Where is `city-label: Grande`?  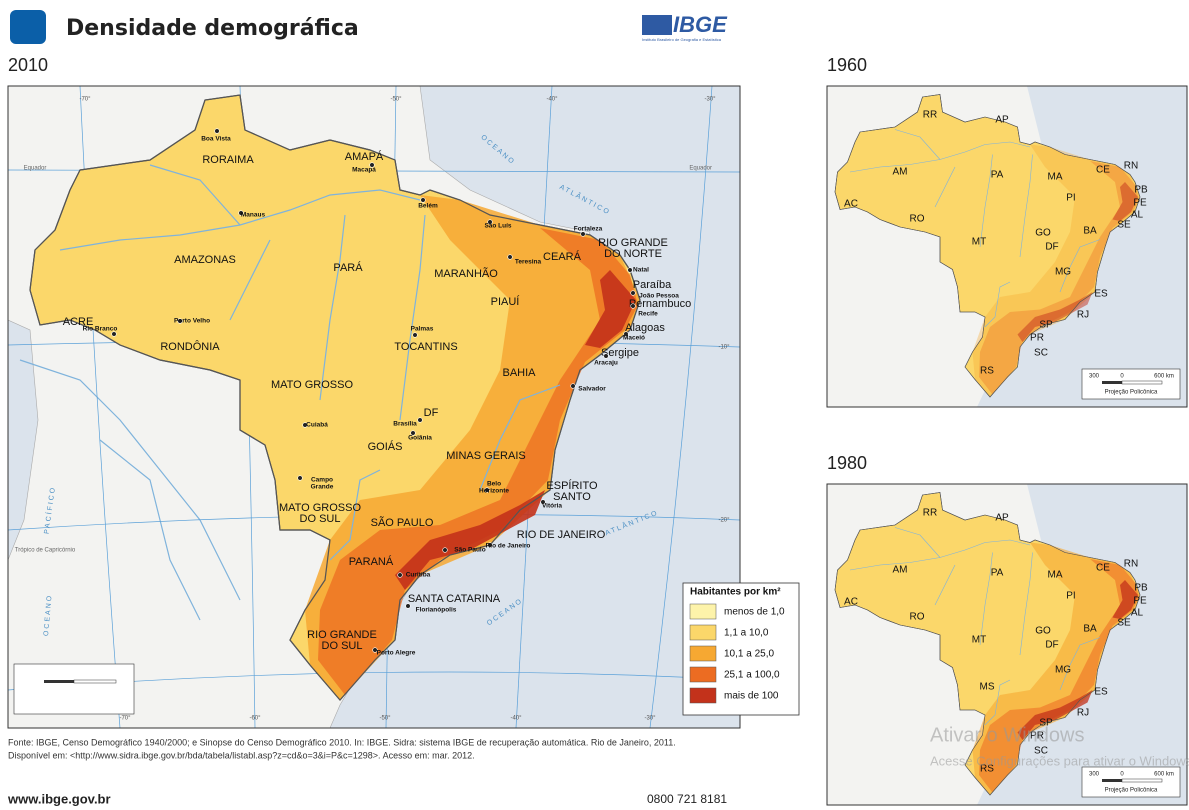
city-label: Grande is located at coordinates (322, 487).